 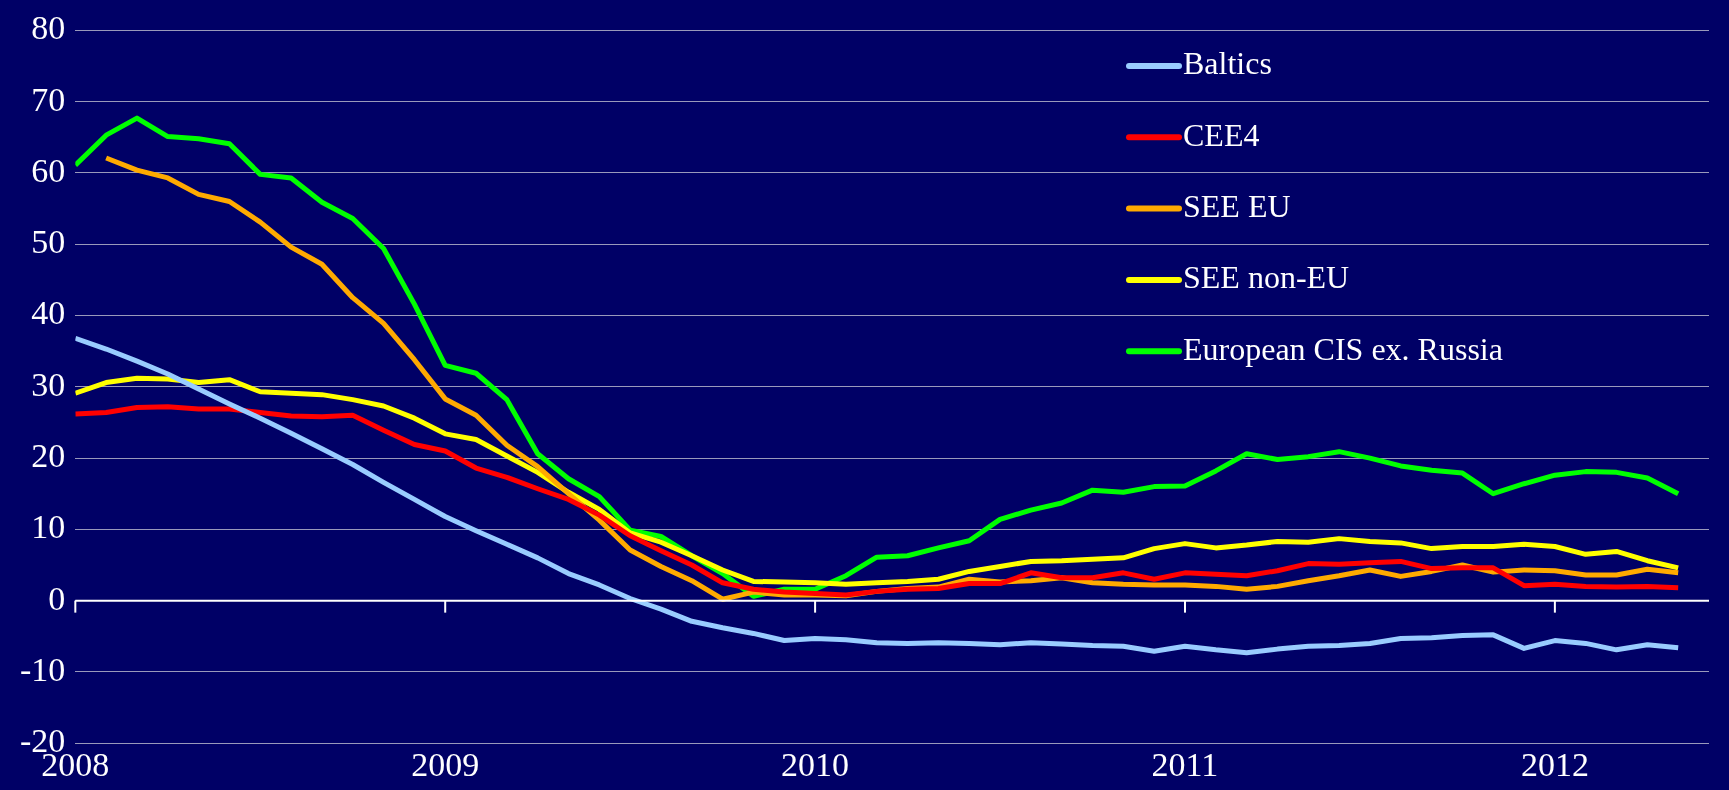 I want to click on legend-label: CEE4, so click(x=1221, y=134).